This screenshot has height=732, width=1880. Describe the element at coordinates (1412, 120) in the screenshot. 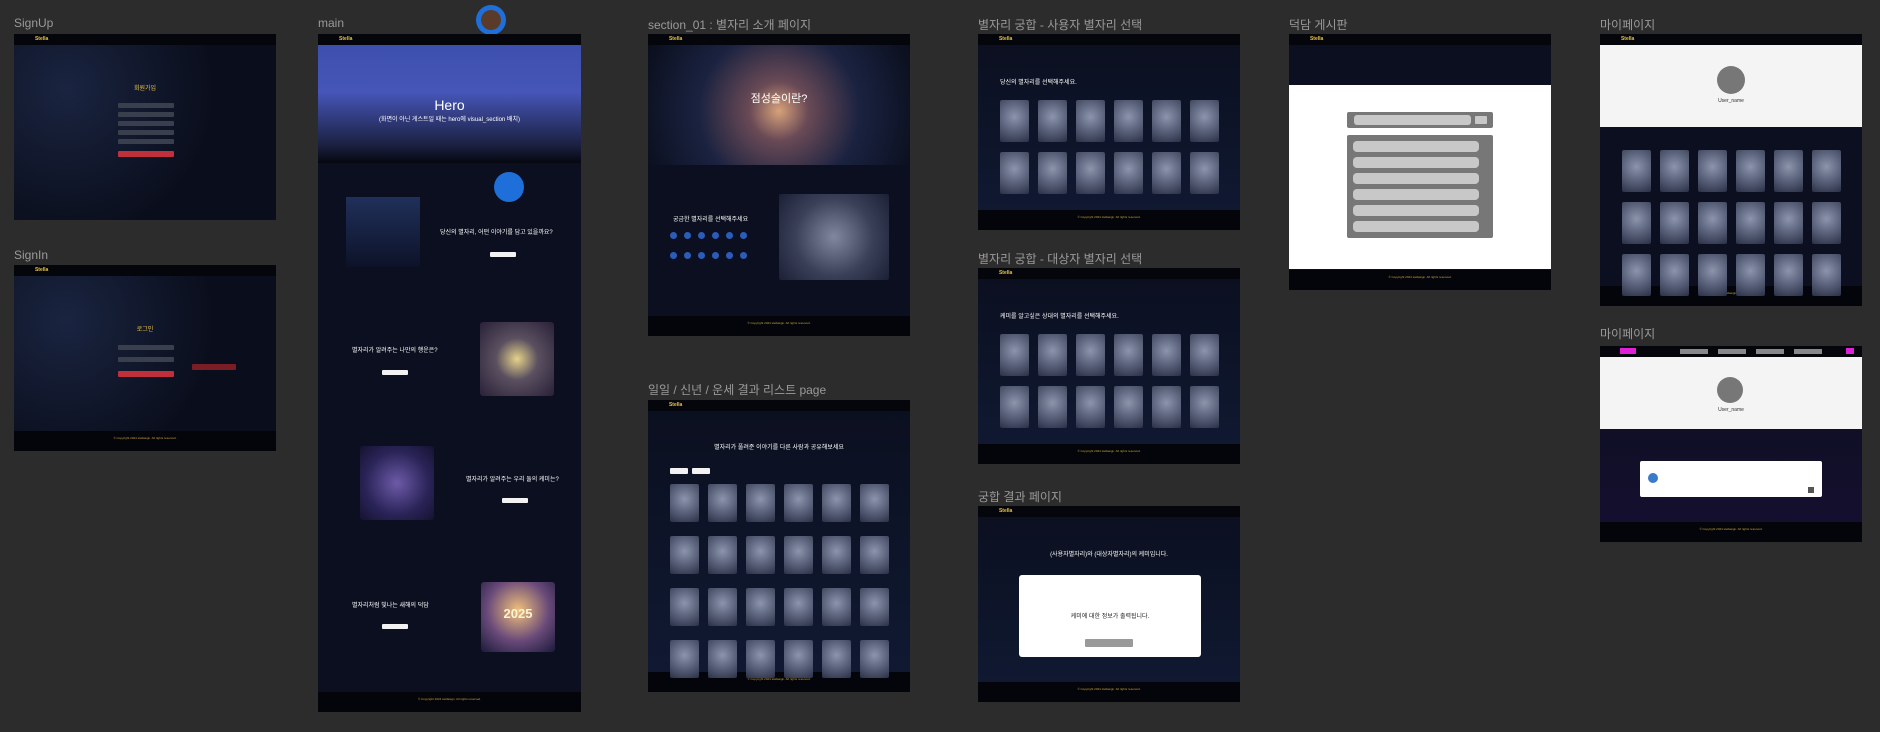

I see `board-input` at that location.